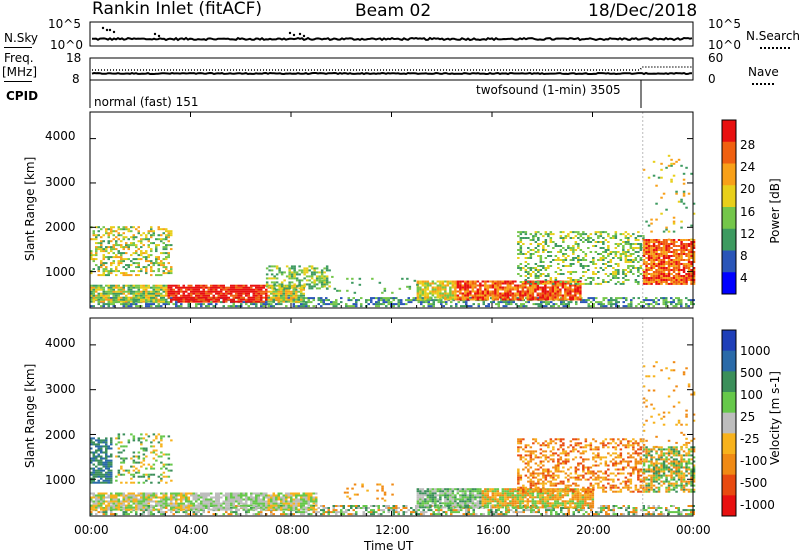  What do you see at coordinates (21, 38) in the screenshot?
I see `nsky-label: N.Sky` at bounding box center [21, 38].